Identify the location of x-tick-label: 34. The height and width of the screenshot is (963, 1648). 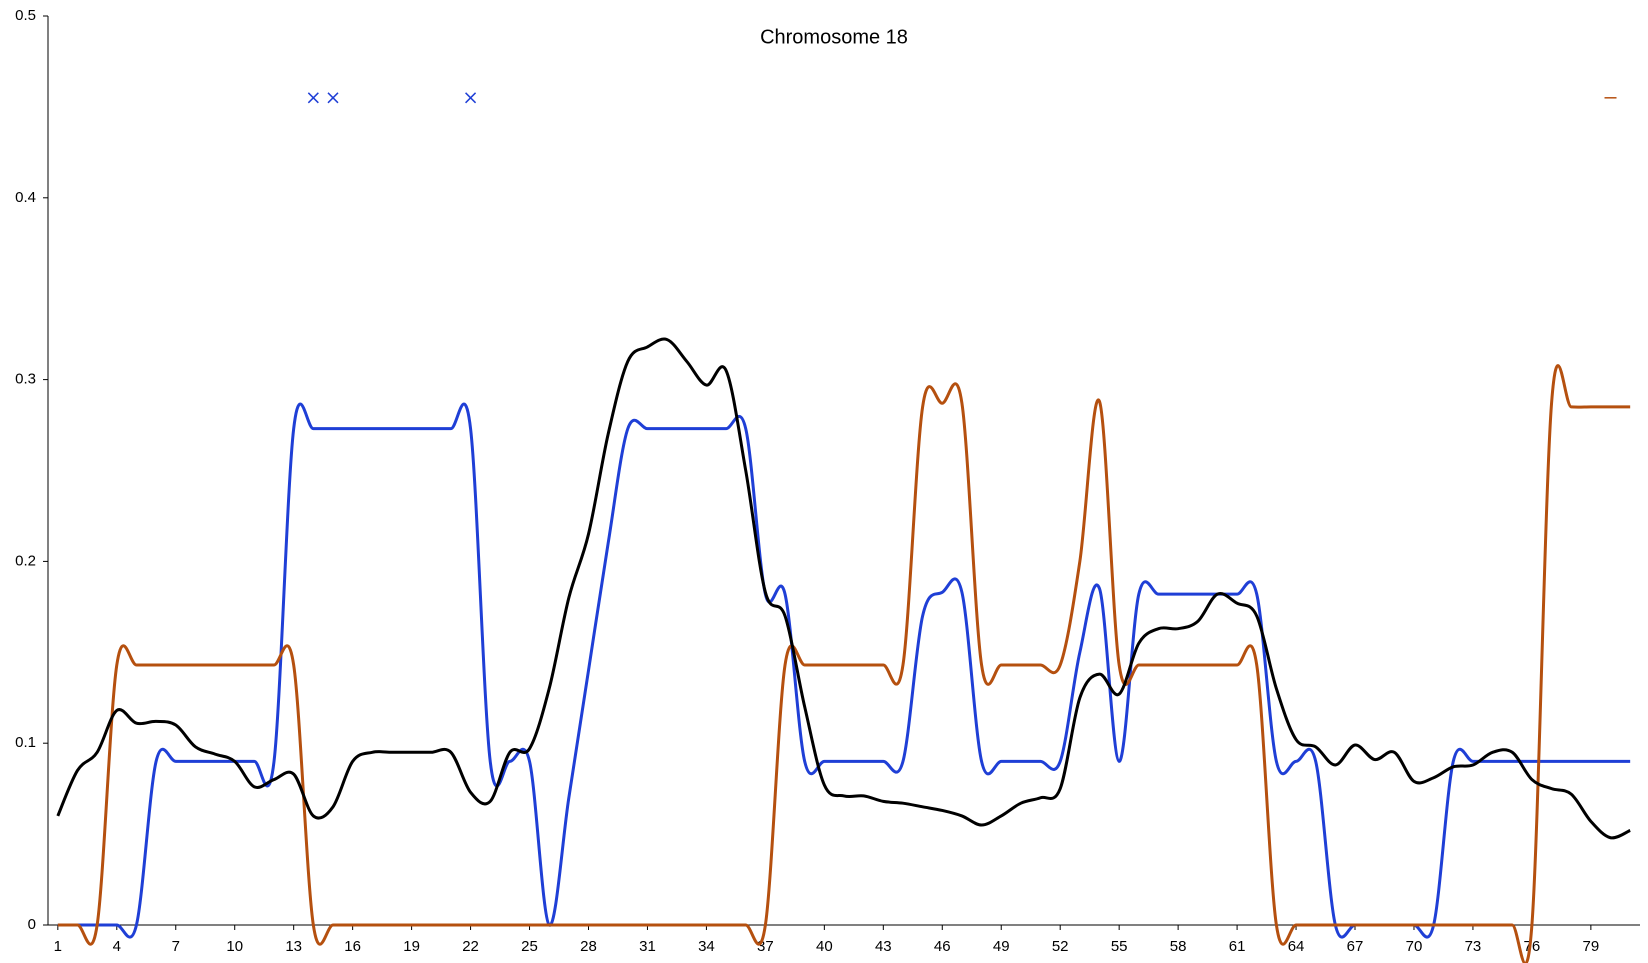
(706, 946).